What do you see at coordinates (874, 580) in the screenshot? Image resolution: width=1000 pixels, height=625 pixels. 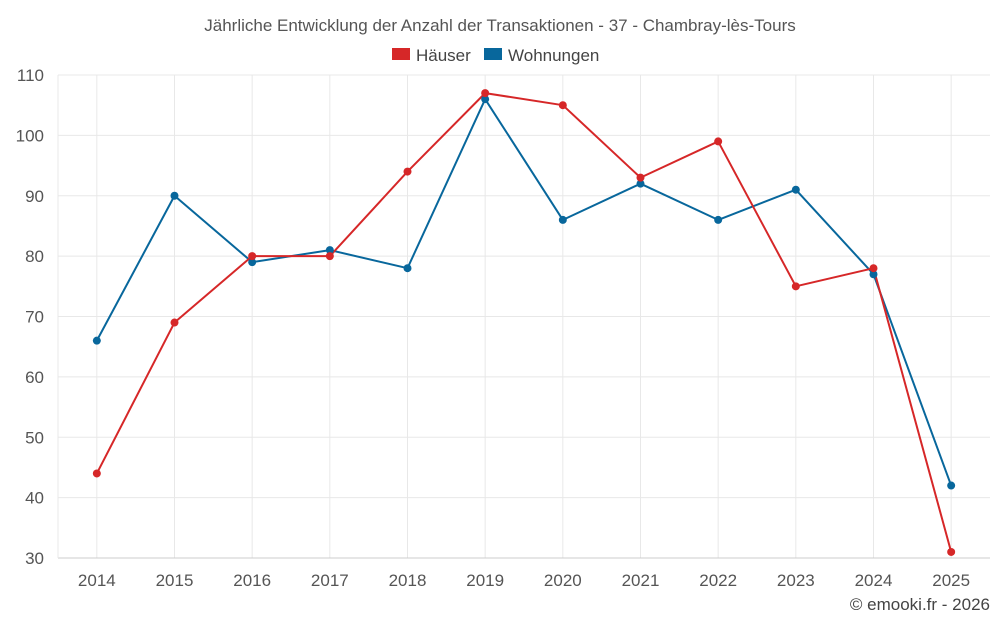 I see `x-tick-label: 2024` at bounding box center [874, 580].